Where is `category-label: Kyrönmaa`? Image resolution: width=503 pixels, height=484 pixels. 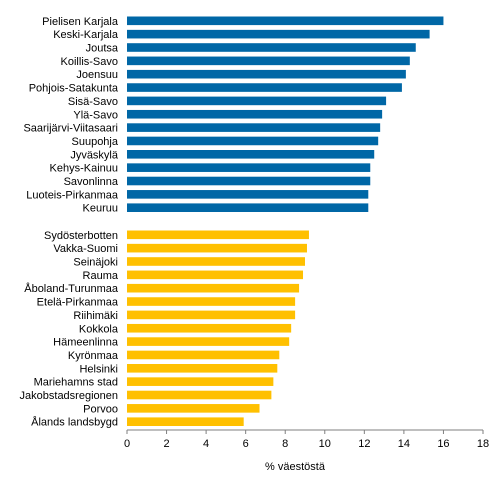 category-label: Kyrönmaa is located at coordinates (93, 356).